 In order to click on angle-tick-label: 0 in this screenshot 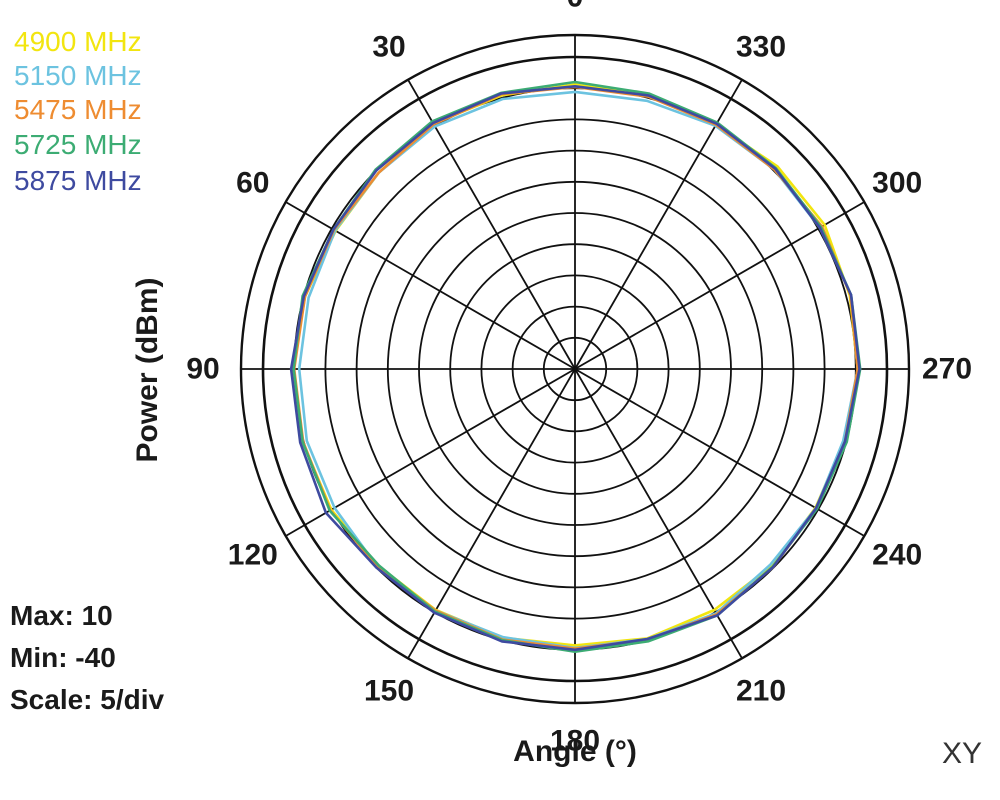, I will do `click(575, 7)`.